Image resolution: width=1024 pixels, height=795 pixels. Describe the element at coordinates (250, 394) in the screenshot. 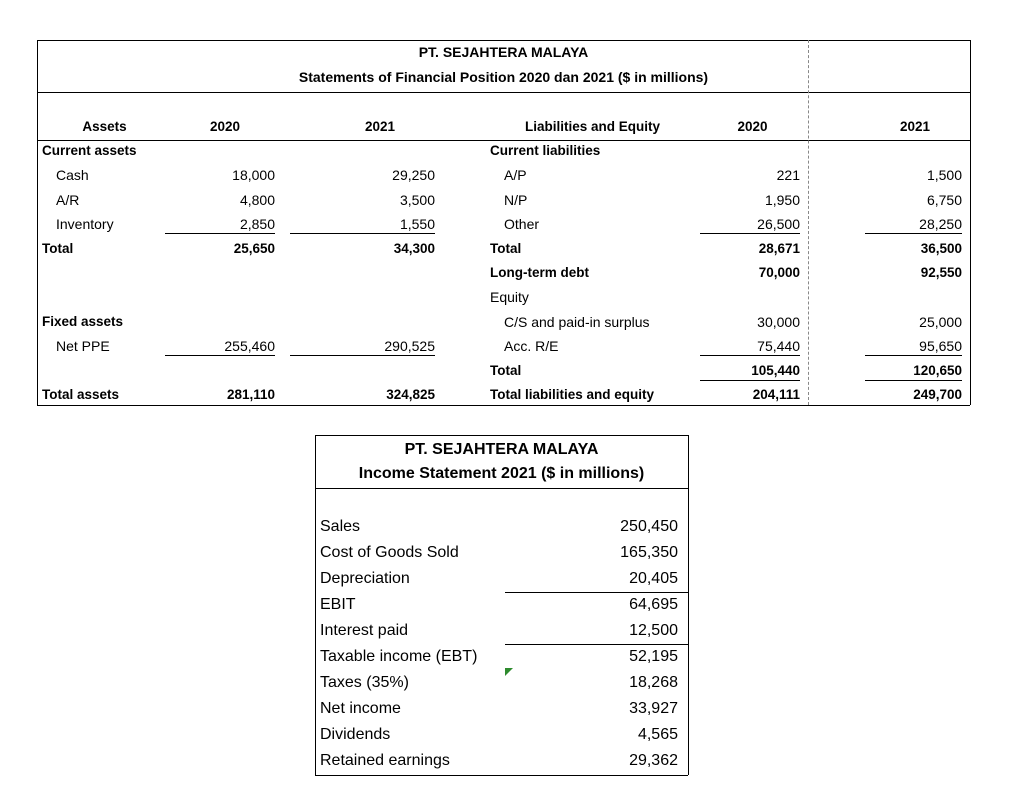

I see `value-cell: 281,110` at that location.